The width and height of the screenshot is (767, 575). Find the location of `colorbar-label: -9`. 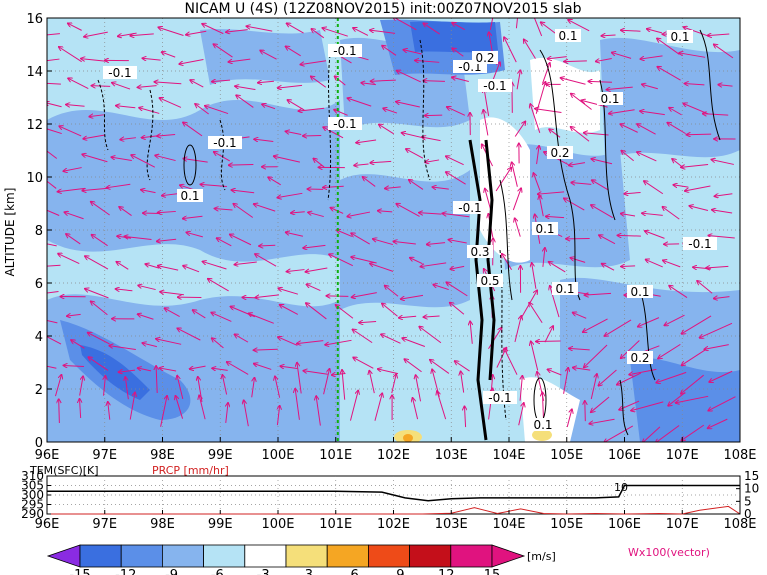

colorbar-label: -9 is located at coordinates (171, 571).